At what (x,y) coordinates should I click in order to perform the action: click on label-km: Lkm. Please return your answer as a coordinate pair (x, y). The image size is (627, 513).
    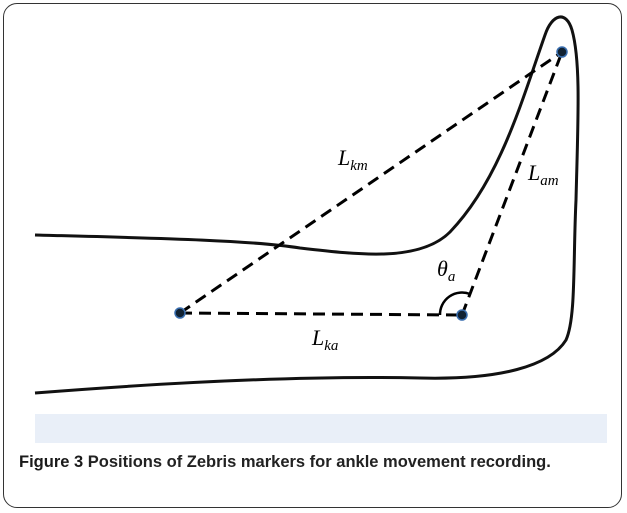
    Looking at the image, I should click on (352, 159).